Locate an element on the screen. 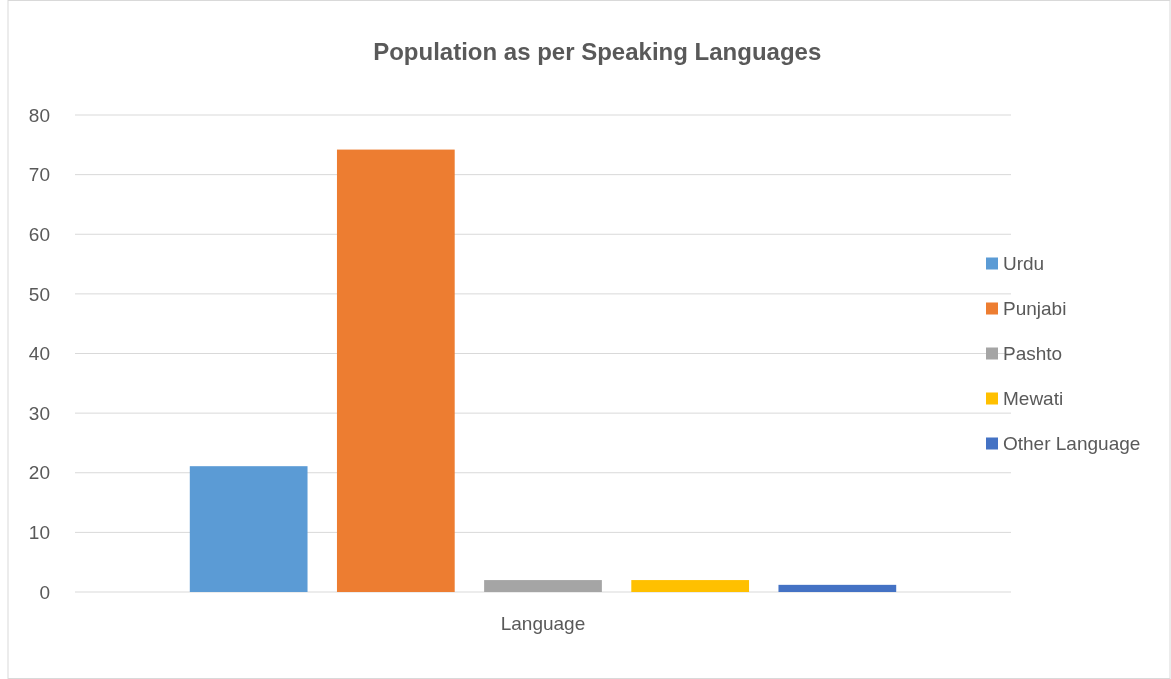 This screenshot has width=1171, height=679. y-tick-label: 60 is located at coordinates (39, 234).